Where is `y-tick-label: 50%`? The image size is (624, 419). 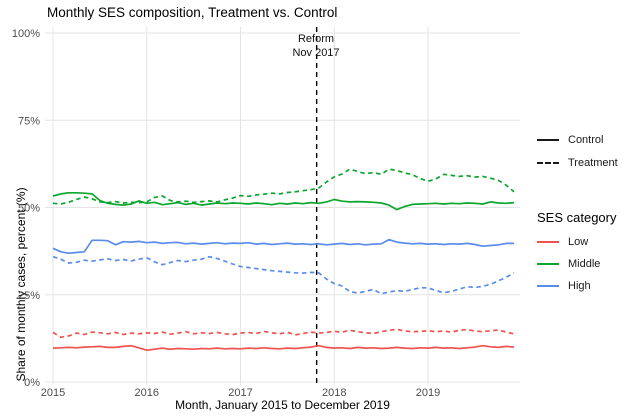
y-tick-label: 50% is located at coordinates (29, 209).